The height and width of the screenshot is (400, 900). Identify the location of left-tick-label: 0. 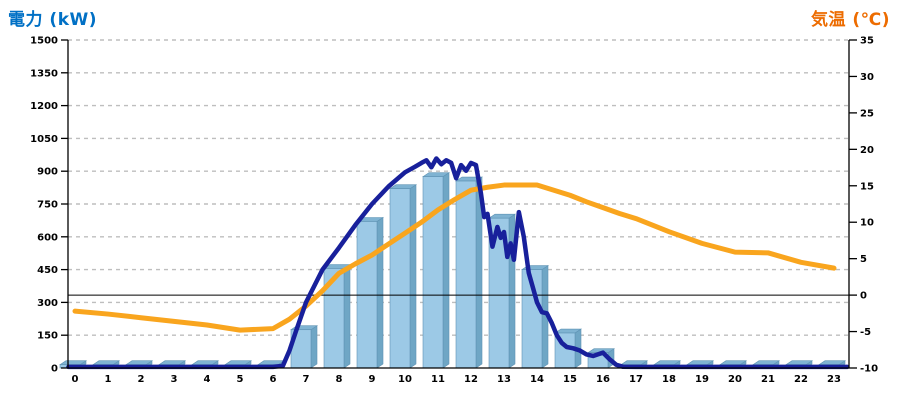
(54, 369).